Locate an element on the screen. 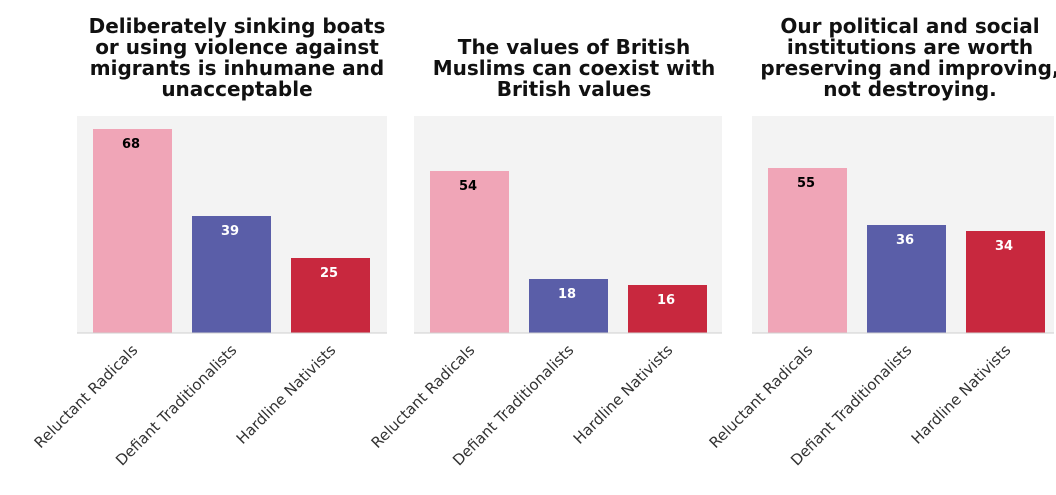 This screenshot has height=495, width=1056. chart-title-line: migrants is inhumane and is located at coordinates (237, 68).